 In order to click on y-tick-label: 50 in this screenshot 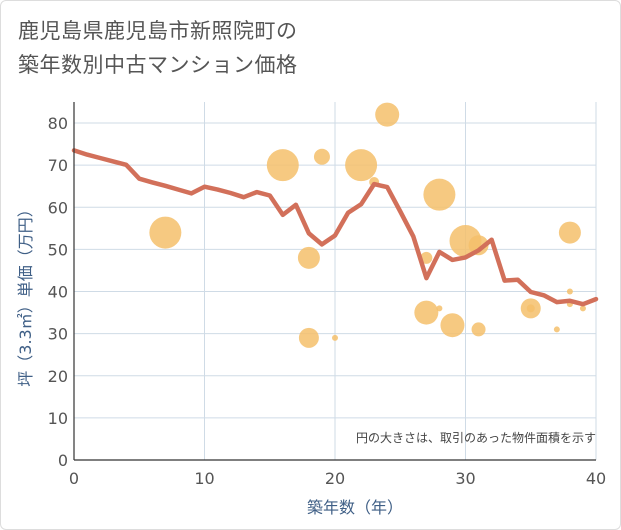, I will do `click(58, 249)`.